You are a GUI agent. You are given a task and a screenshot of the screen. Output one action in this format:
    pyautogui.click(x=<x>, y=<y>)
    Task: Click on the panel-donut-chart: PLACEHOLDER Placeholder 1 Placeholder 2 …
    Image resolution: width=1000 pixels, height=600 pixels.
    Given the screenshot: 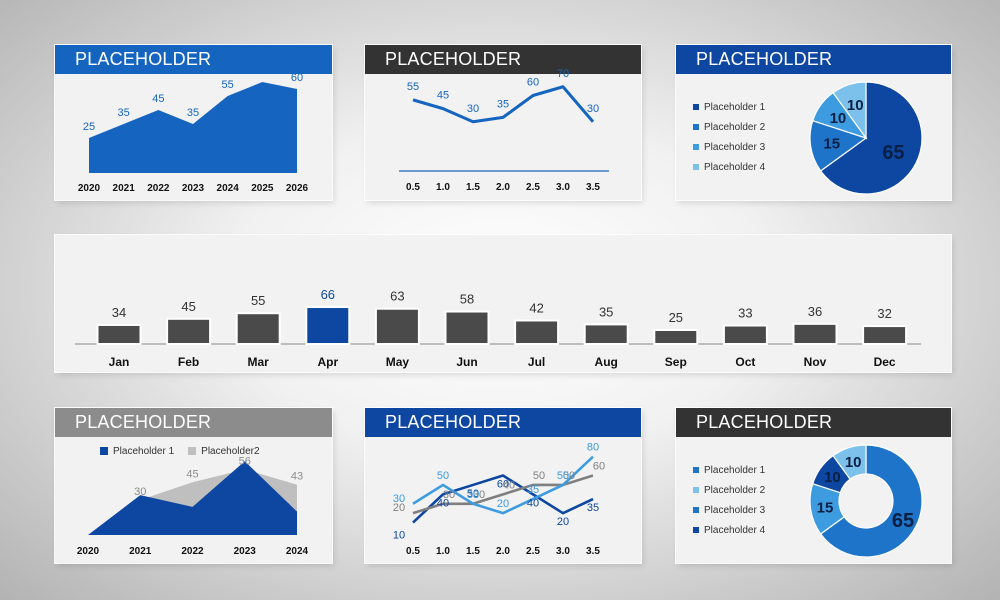 What is the action you would take?
    pyautogui.click(x=813, y=485)
    